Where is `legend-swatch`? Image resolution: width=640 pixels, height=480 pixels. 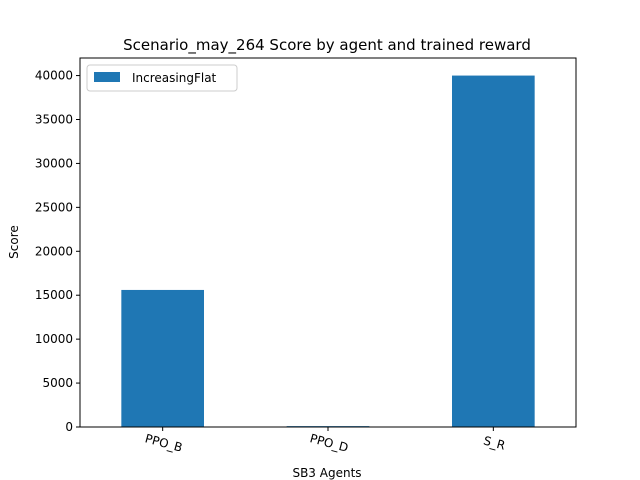
legend-swatch is located at coordinates (107, 77).